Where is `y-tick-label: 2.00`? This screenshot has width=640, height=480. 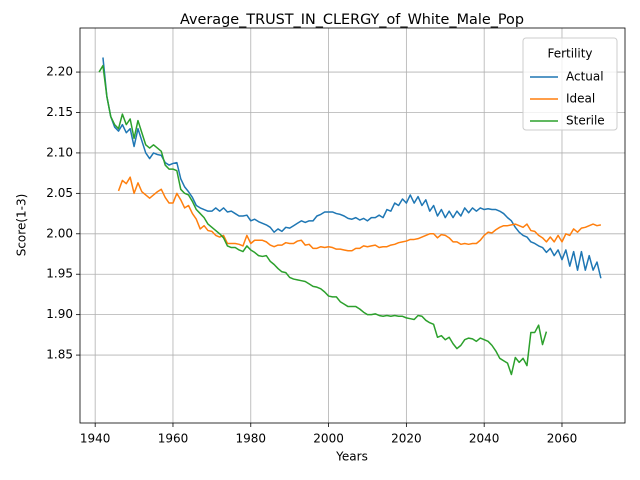
y-tick-label: 2.00 is located at coordinates (59, 233).